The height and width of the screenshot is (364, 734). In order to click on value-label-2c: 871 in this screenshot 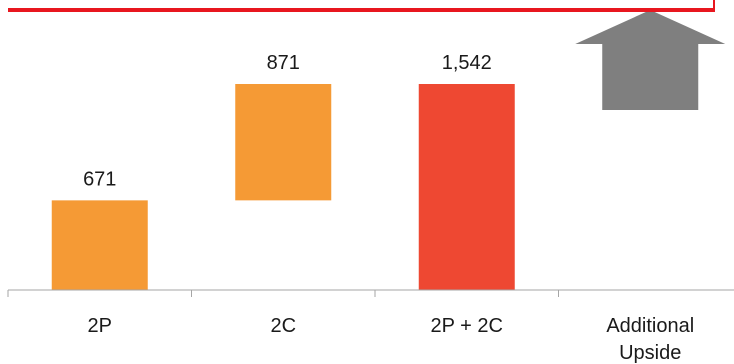, I will do `click(283, 63)`.